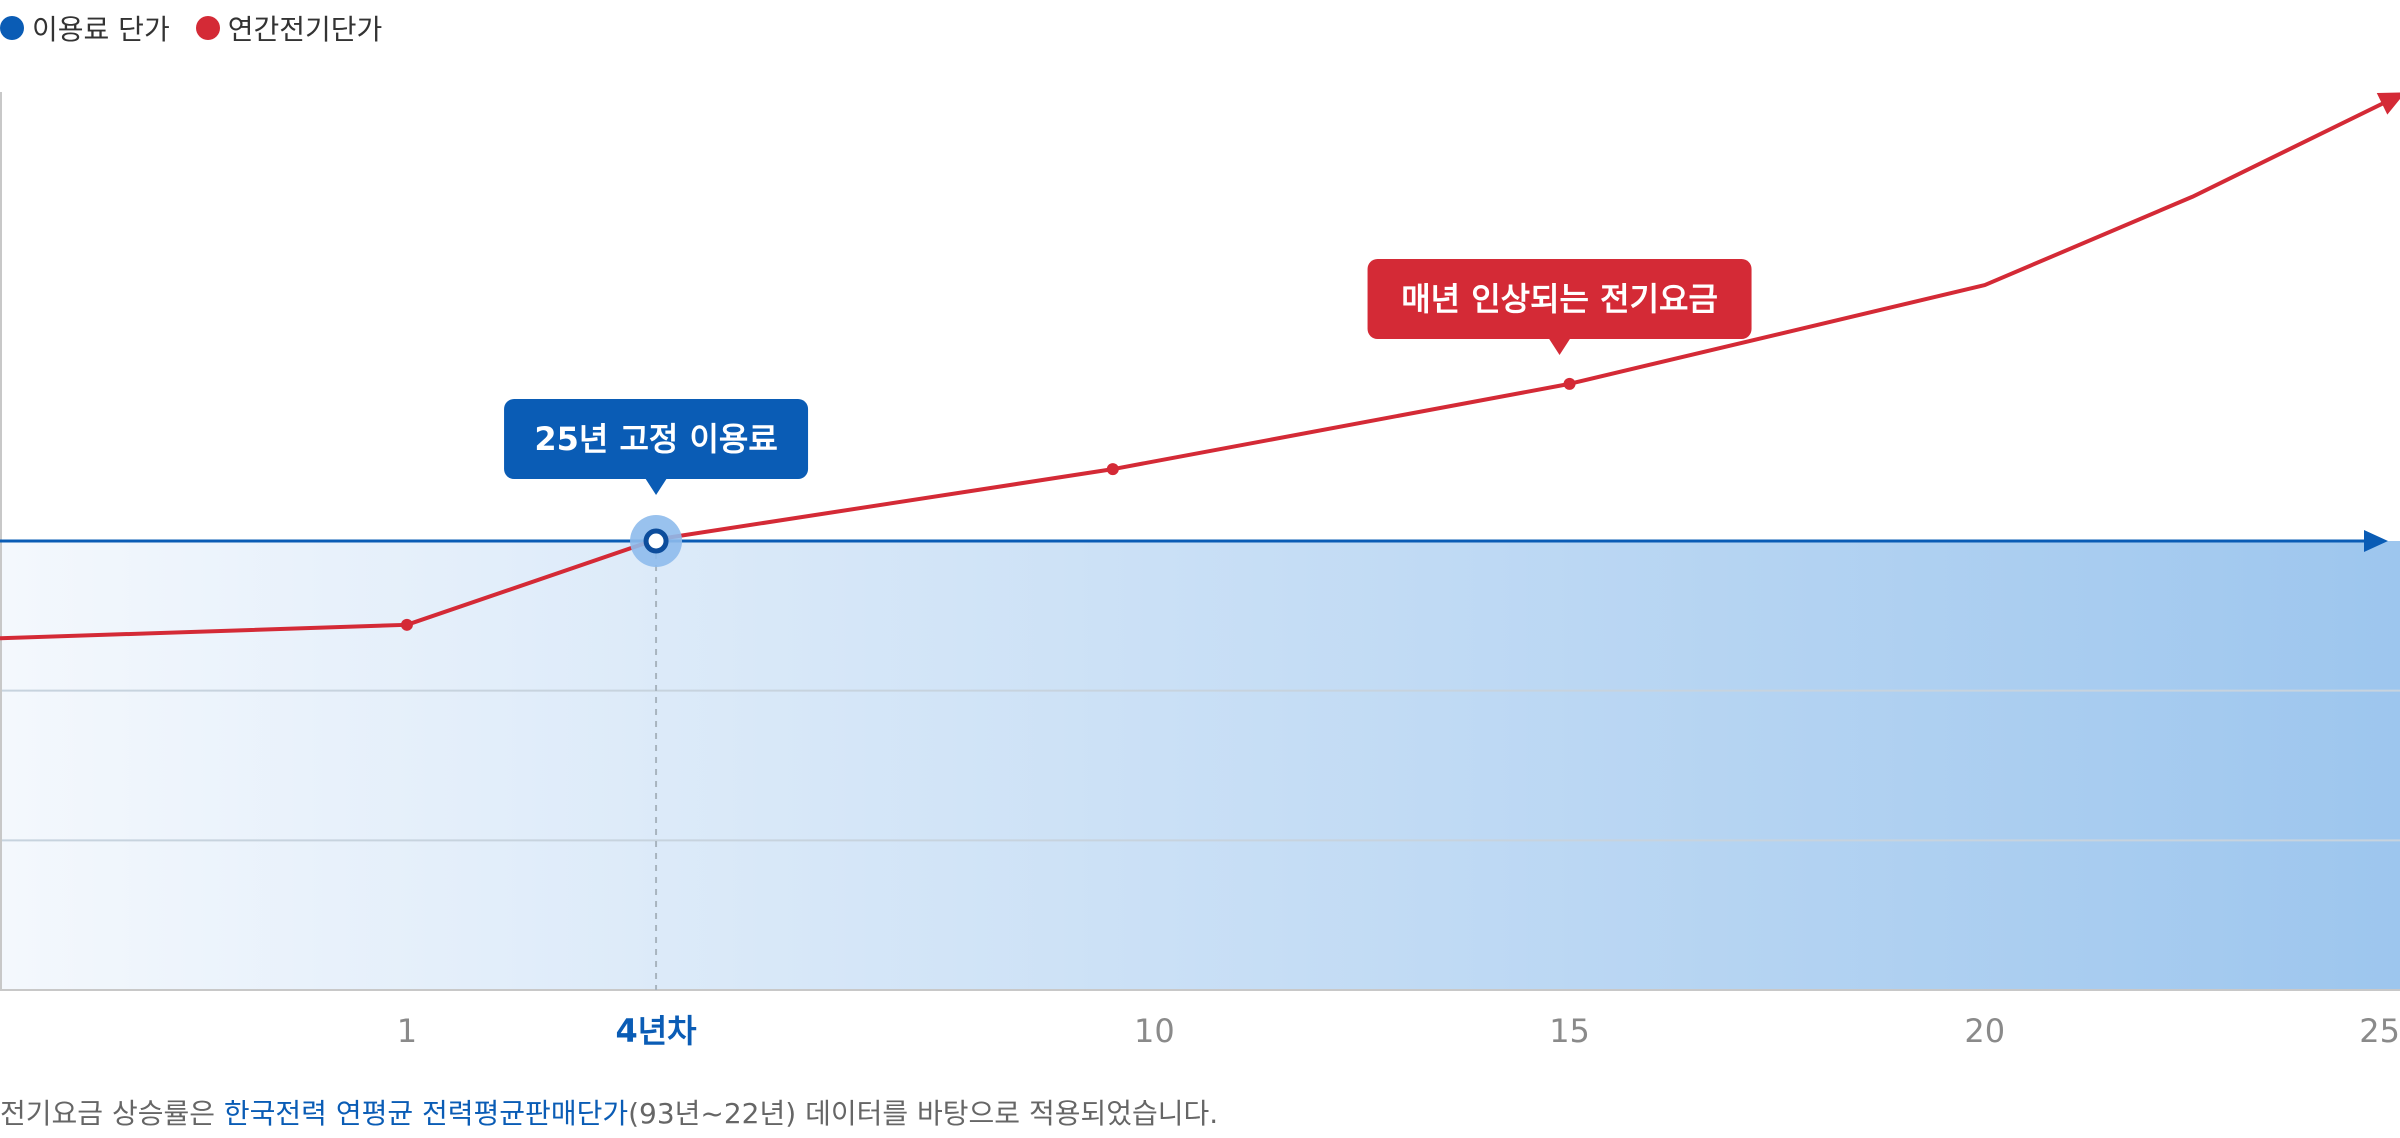 This screenshot has width=2400, height=1138. Describe the element at coordinates (305, 29) in the screenshot. I see `legend-label-electric: 연간전기단가` at that location.